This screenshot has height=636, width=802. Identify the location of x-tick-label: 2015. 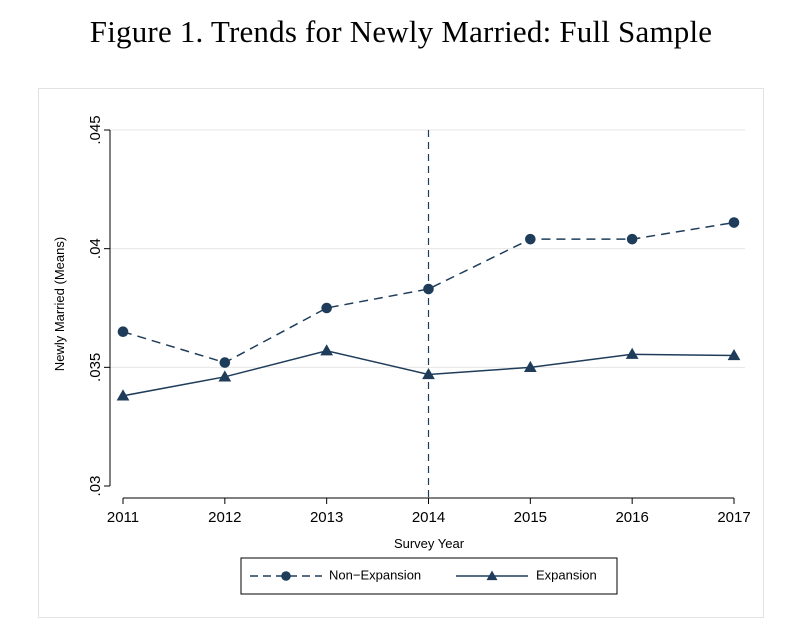
(530, 517).